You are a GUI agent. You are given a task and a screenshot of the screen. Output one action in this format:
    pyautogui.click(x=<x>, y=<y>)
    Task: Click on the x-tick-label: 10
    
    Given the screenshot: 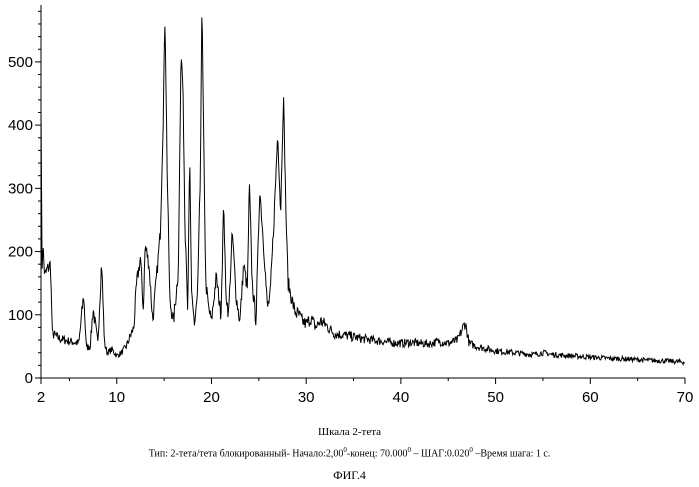 What is the action you would take?
    pyautogui.click(x=116, y=397)
    